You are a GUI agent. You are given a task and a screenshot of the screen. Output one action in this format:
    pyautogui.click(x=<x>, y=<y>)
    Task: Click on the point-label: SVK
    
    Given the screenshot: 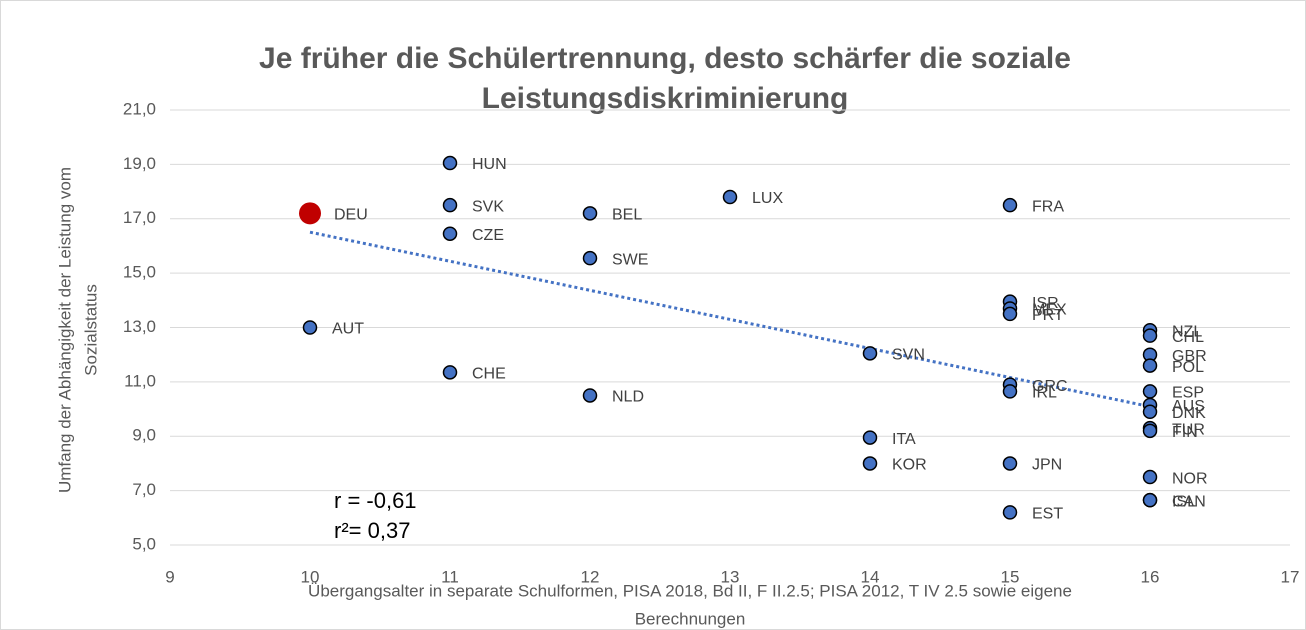 What is the action you would take?
    pyautogui.click(x=488, y=206)
    